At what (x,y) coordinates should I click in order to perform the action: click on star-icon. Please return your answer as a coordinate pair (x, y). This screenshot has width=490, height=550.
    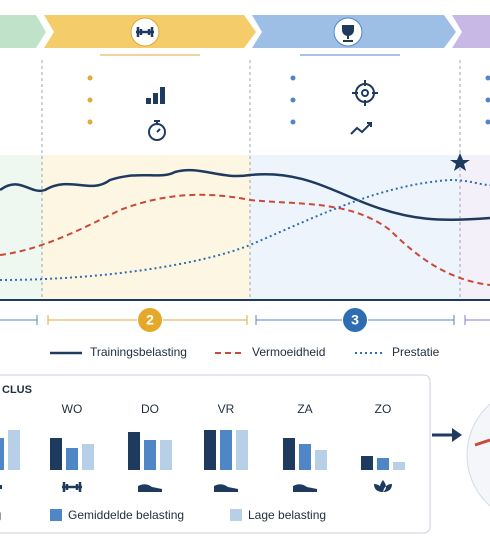
    Looking at the image, I should click on (460, 162).